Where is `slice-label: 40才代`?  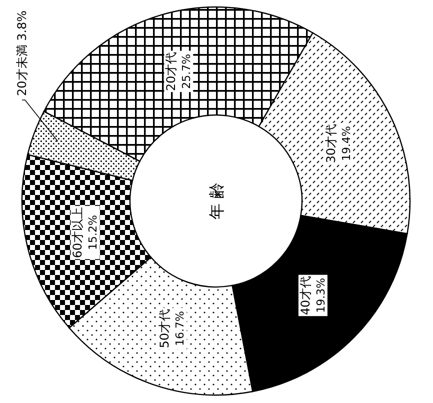 slice-label: 40才代 is located at coordinates (305, 296).